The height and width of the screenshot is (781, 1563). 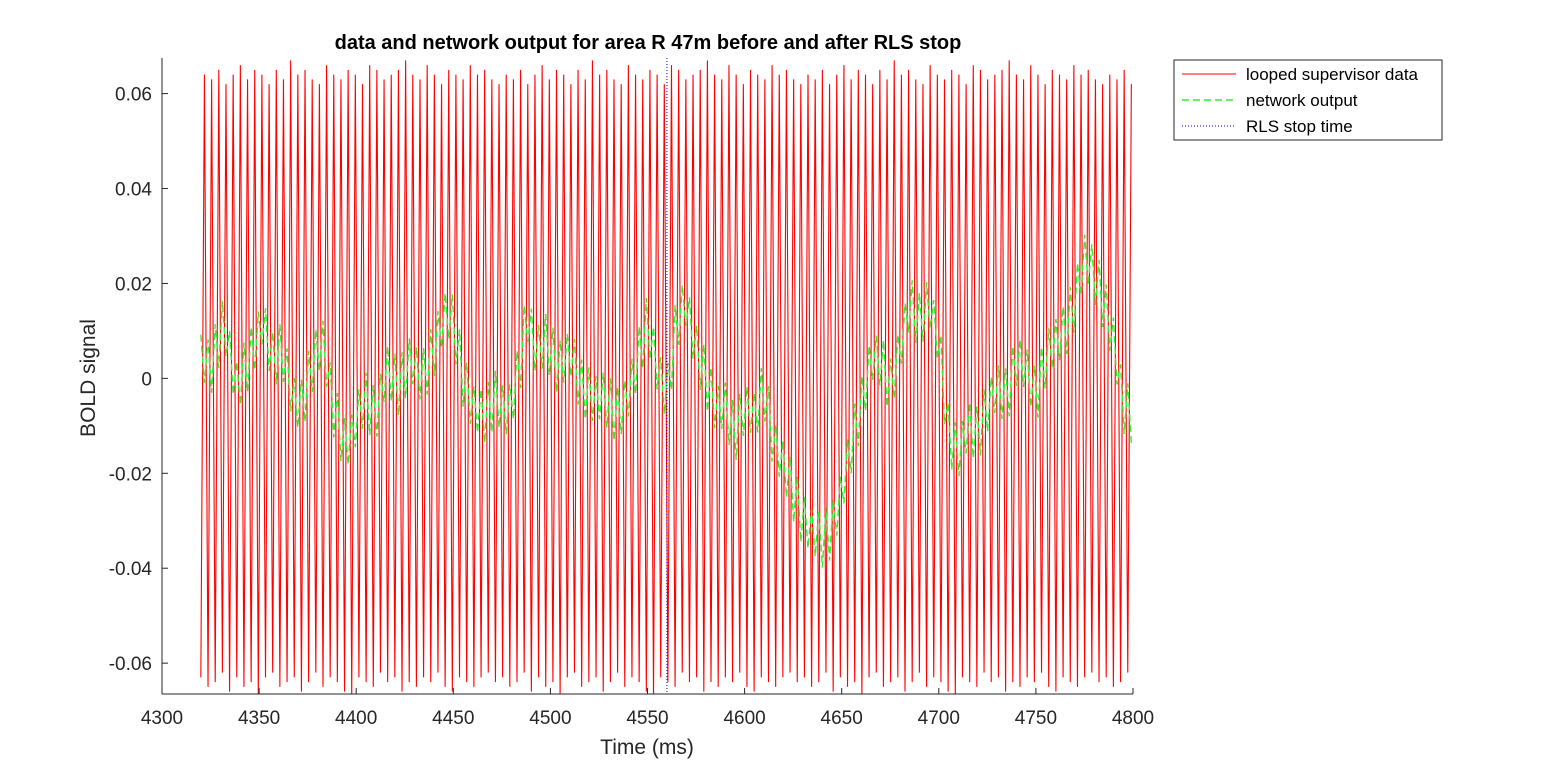 What do you see at coordinates (88, 378) in the screenshot?
I see `y-axis-label: BOLD signal` at bounding box center [88, 378].